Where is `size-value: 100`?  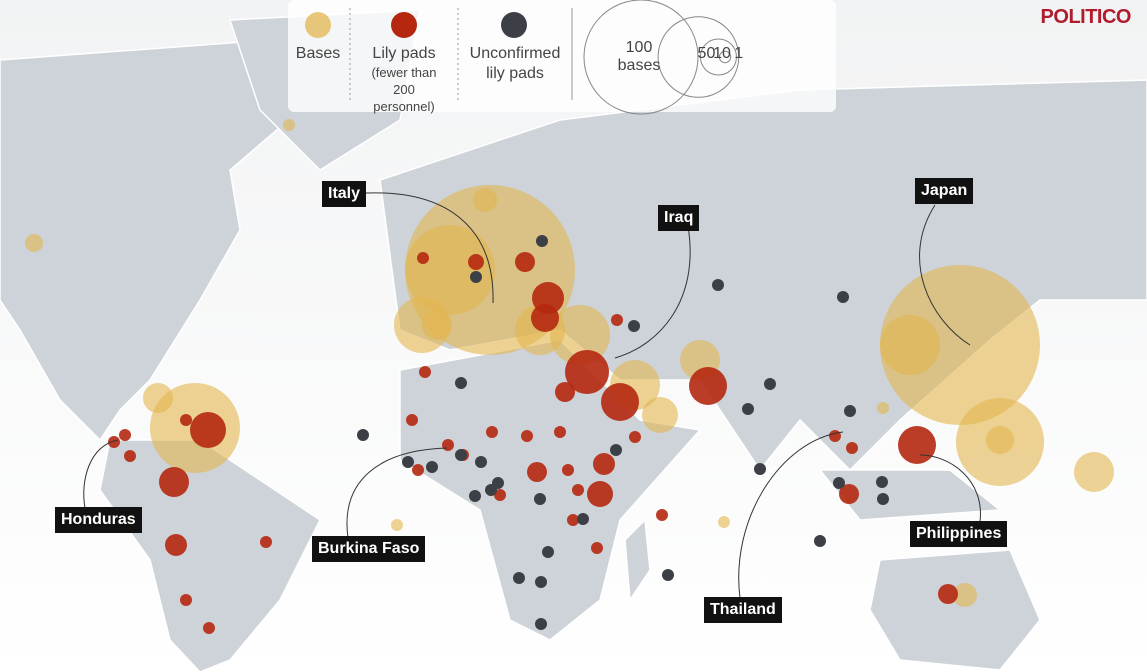 size-value: 100 is located at coordinates (639, 47).